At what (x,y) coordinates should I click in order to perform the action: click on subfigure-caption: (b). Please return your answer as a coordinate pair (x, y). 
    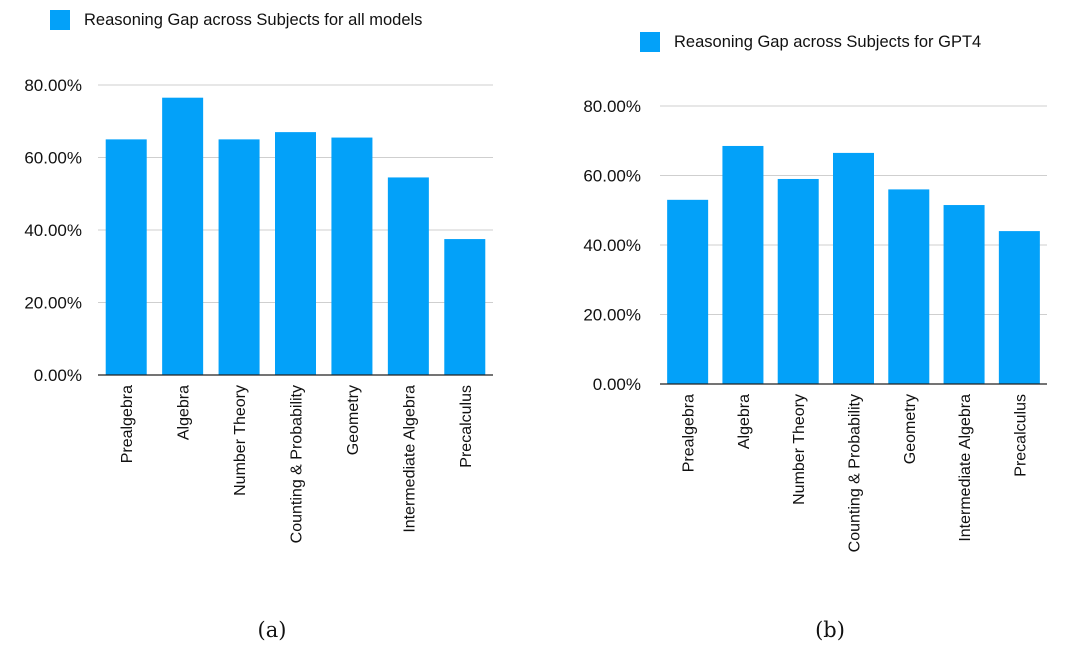
    Looking at the image, I should click on (830, 630).